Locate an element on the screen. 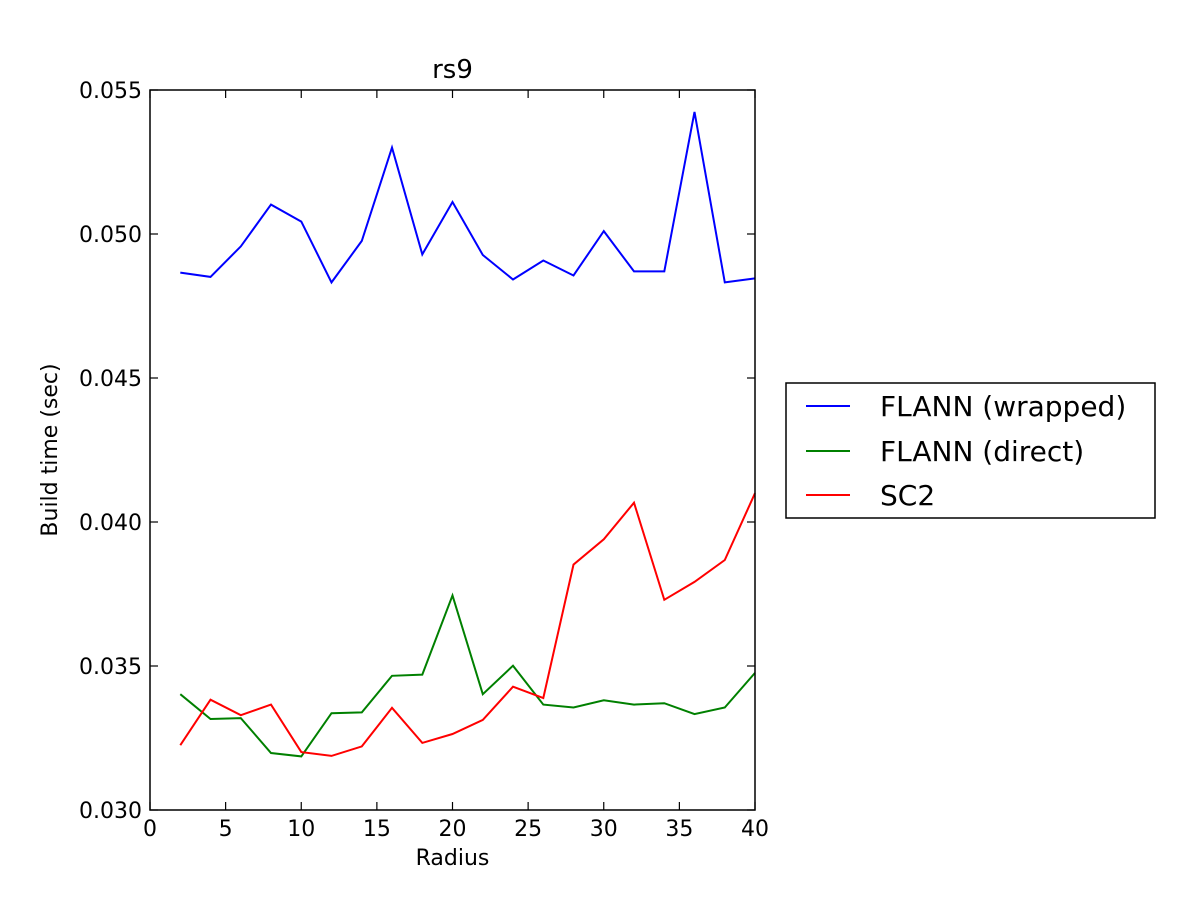  x-tick-label: 15 is located at coordinates (377, 829).